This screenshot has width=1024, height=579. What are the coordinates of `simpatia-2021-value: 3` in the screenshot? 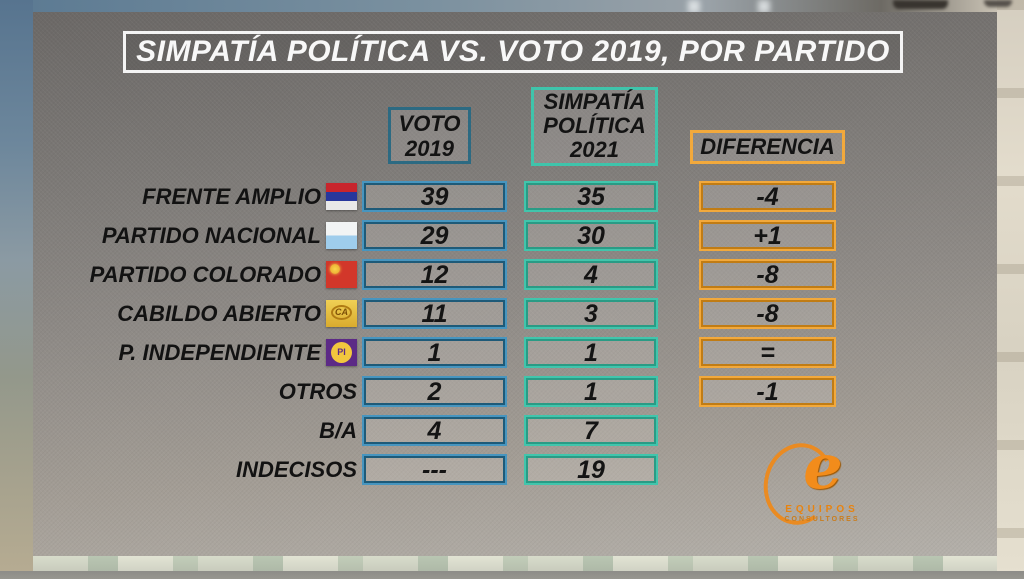 It's located at (591, 313).